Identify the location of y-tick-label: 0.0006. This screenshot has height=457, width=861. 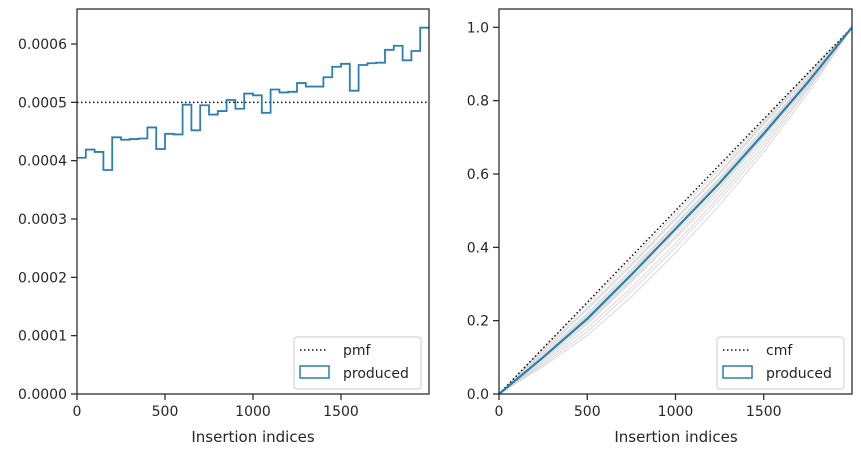
(42, 45).